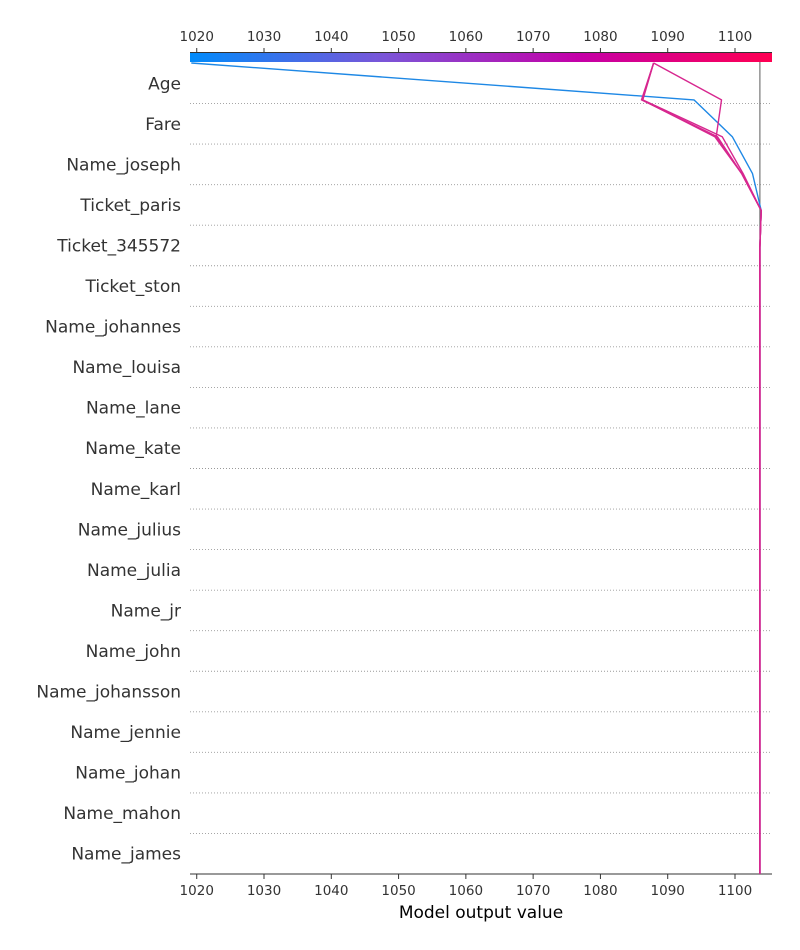 The height and width of the screenshot is (950, 800). What do you see at coordinates (118, 246) in the screenshot?
I see `feature-label: Ticket_345572` at bounding box center [118, 246].